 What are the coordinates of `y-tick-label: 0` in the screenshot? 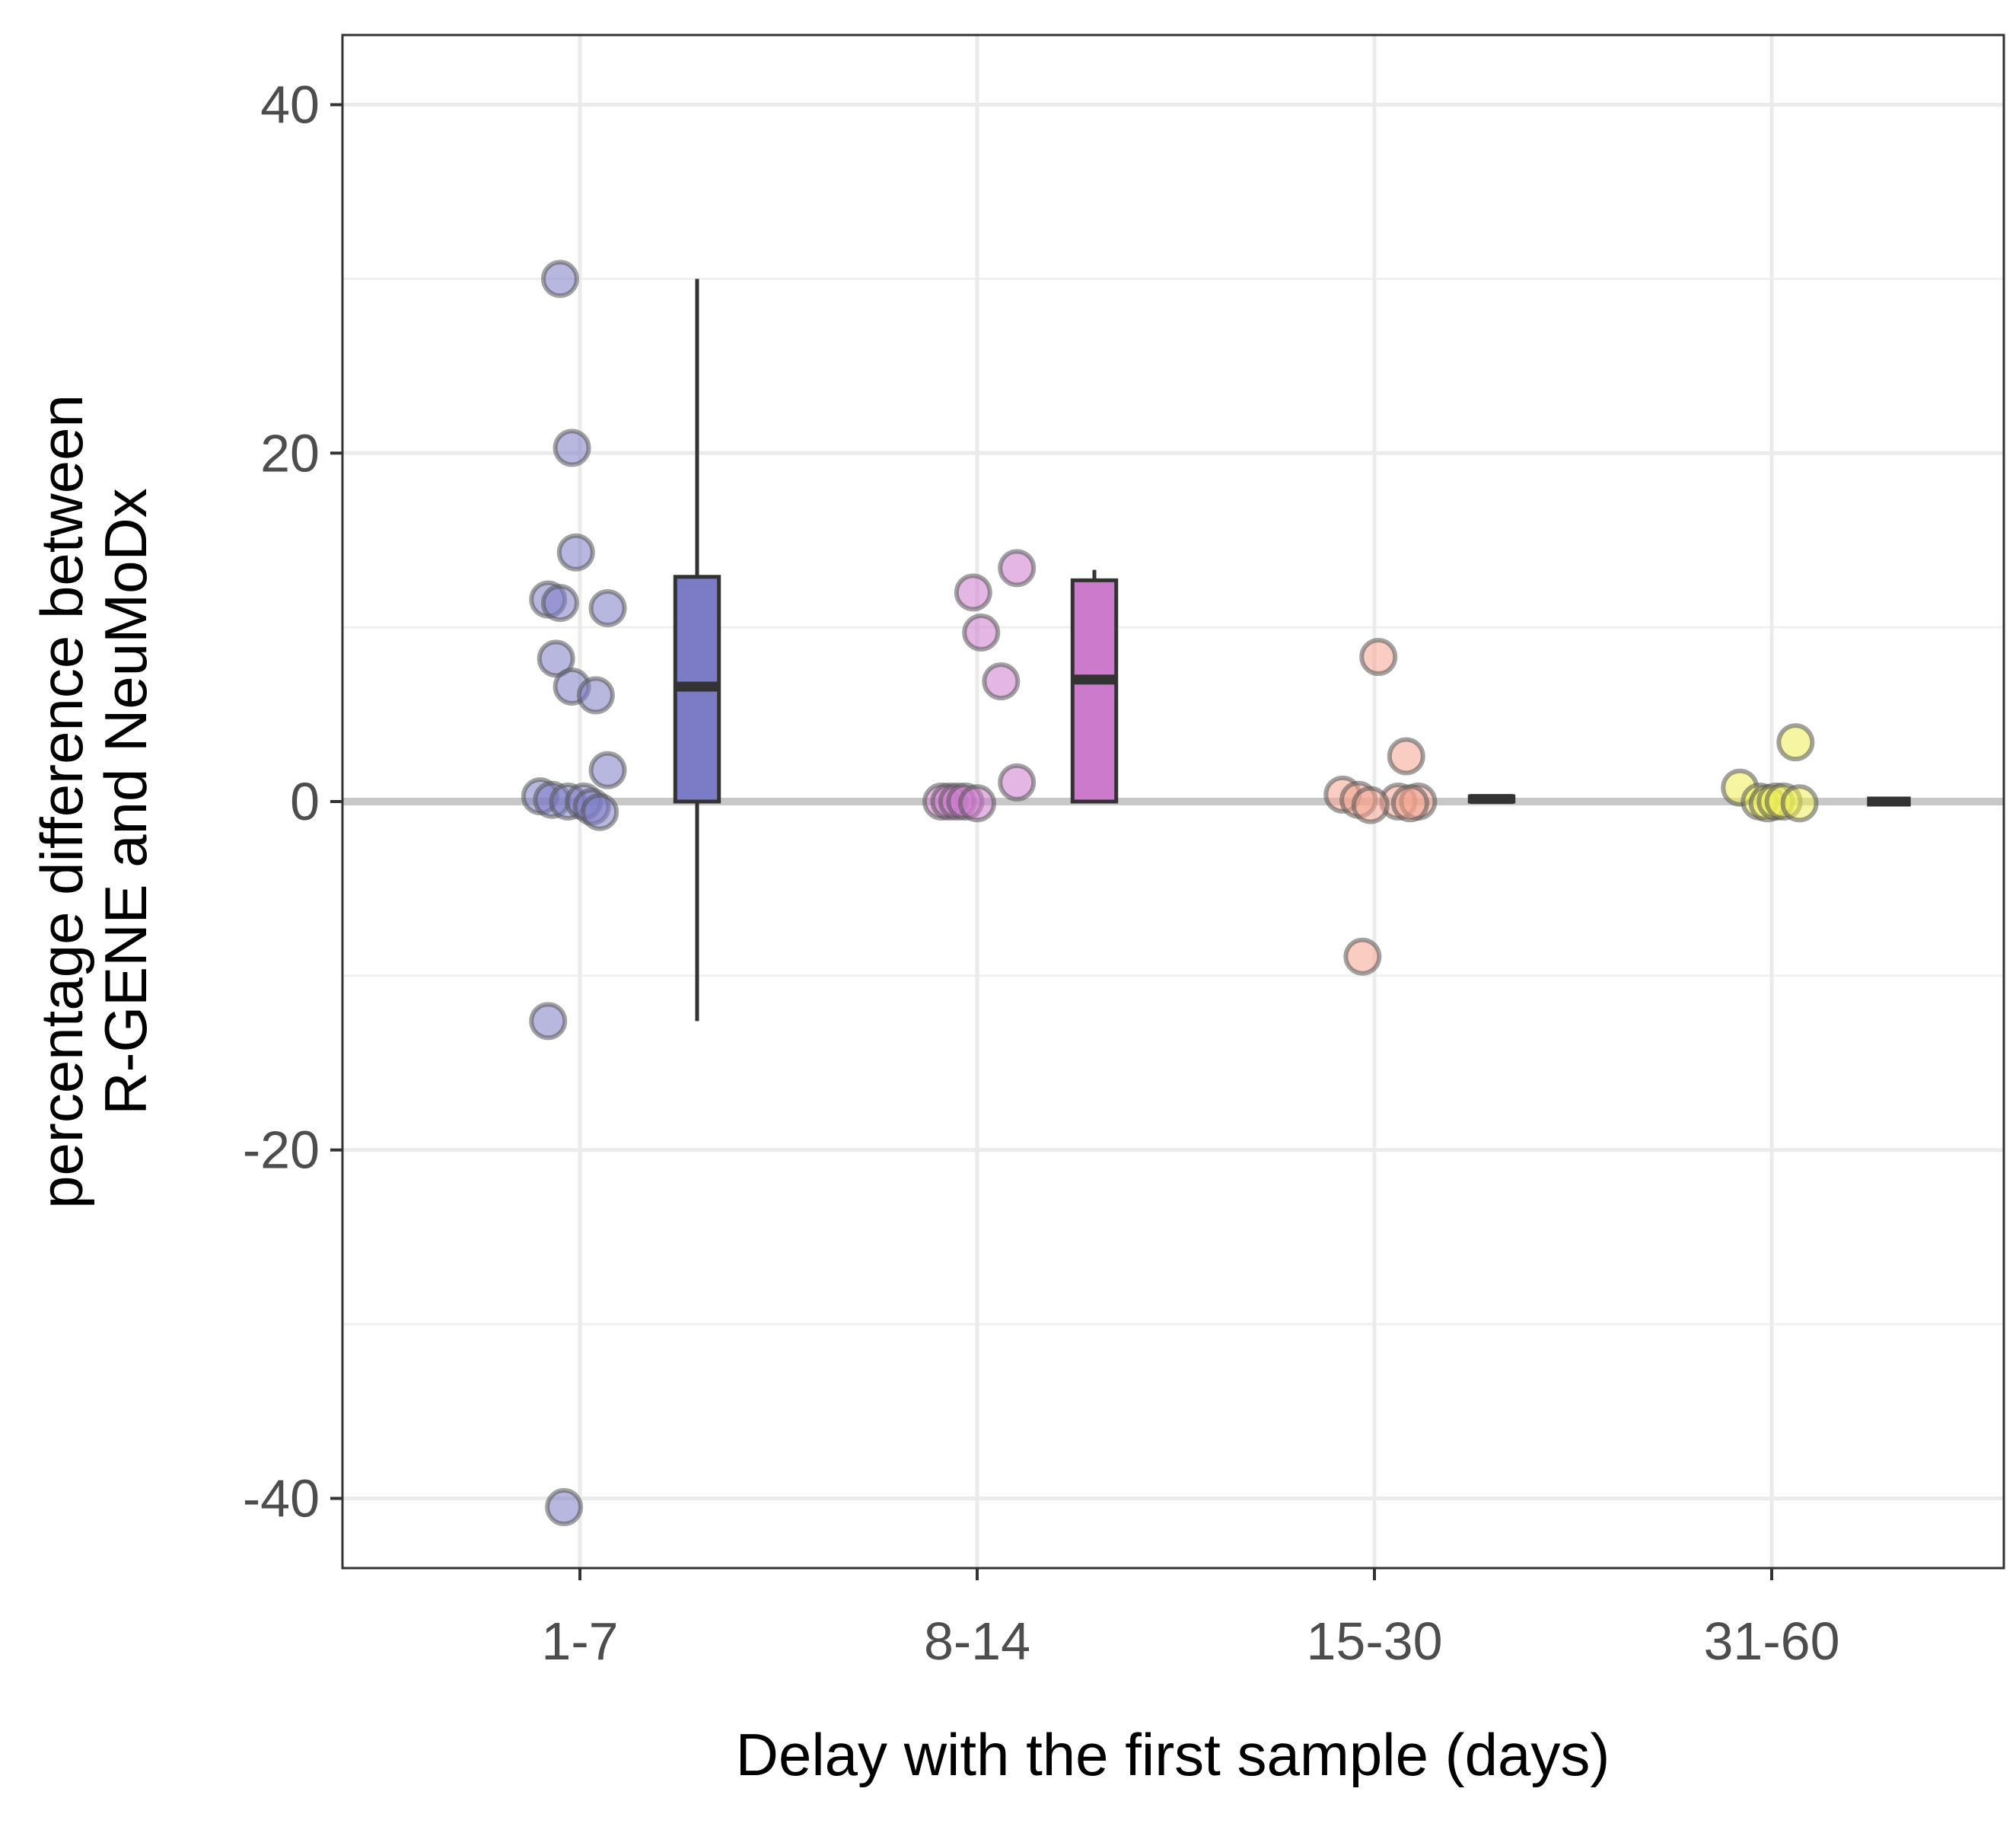 It's located at (305, 802).